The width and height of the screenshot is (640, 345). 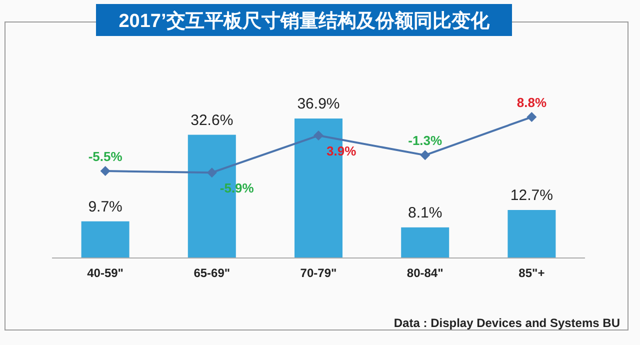 What do you see at coordinates (507, 323) in the screenshot?
I see `text: Data : Display Devices and Systems BU` at bounding box center [507, 323].